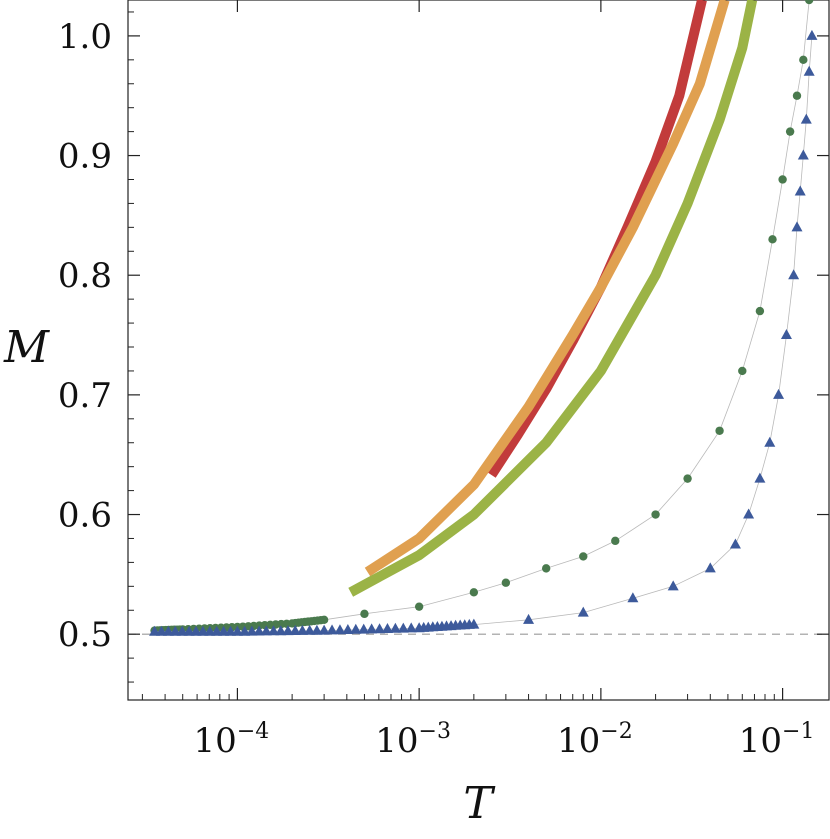 This screenshot has height=839, width=830. Describe the element at coordinates (85, 157) in the screenshot. I see `y-tick-label: 0.9` at that location.